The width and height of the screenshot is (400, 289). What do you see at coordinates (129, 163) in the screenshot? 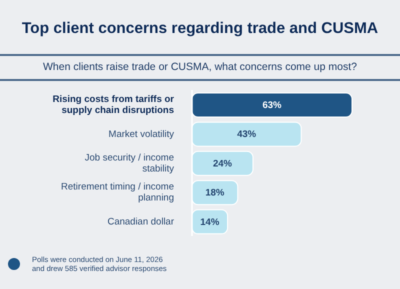
I see `y-tick-label: Job security / income stability` at bounding box center [129, 163].